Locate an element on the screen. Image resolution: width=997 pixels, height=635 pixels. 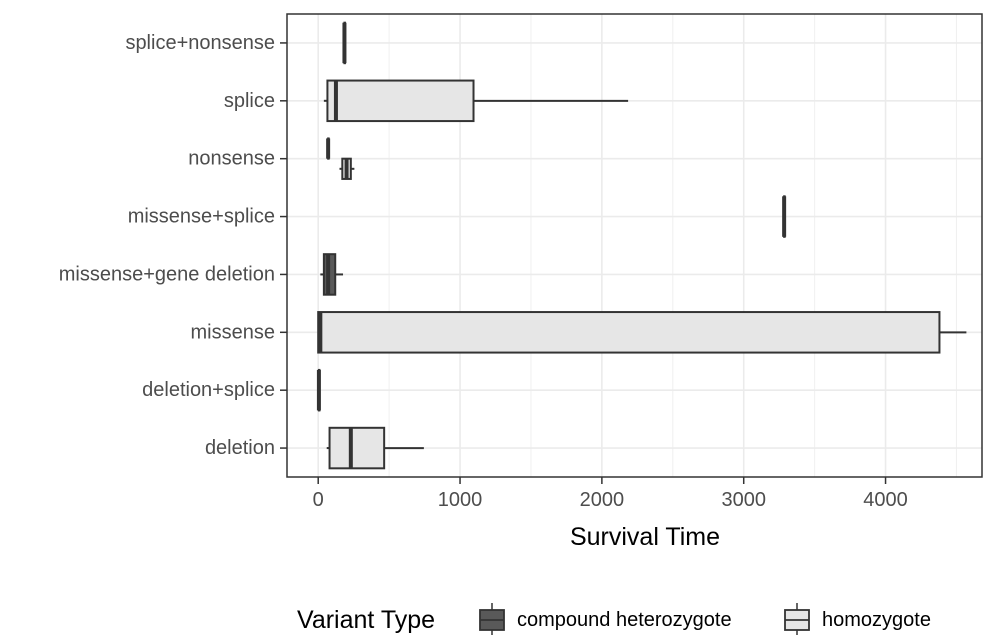
x-tick-label: 2000 is located at coordinates (602, 500).